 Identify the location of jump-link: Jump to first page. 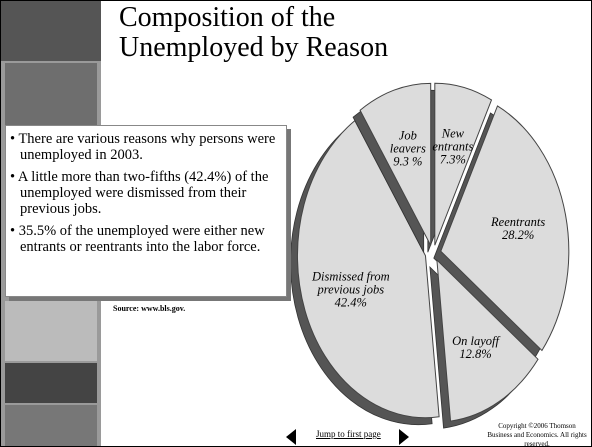
(348, 434).